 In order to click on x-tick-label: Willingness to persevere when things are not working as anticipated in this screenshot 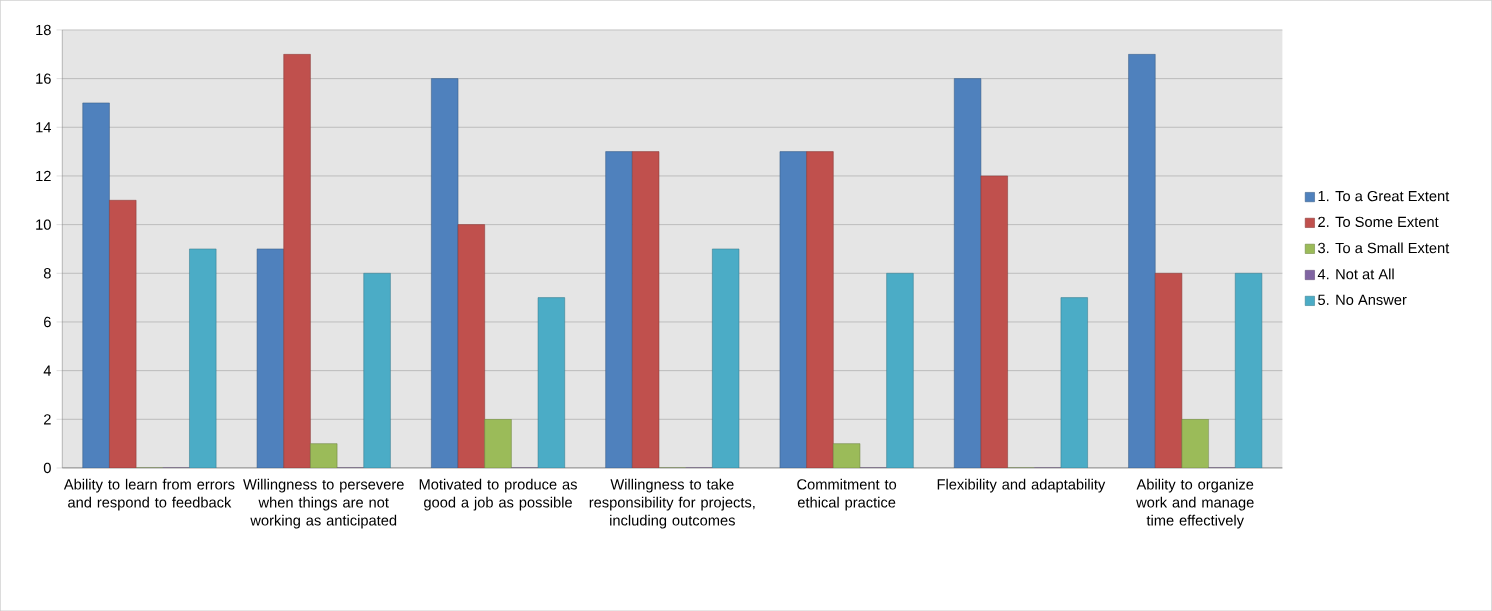, I will do `click(323, 503)`.